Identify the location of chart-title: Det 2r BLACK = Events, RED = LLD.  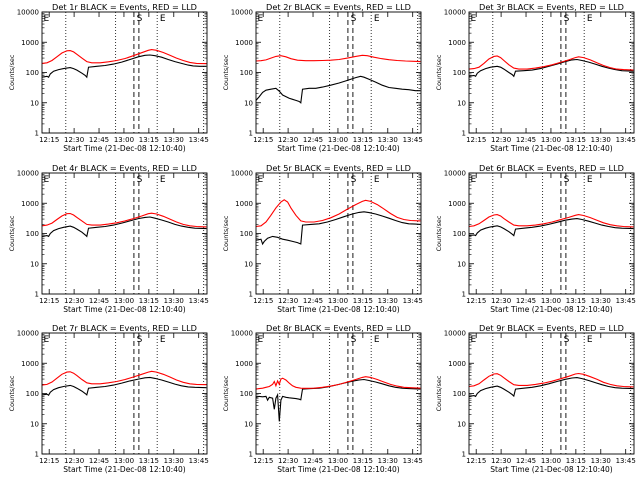
(338, 7).